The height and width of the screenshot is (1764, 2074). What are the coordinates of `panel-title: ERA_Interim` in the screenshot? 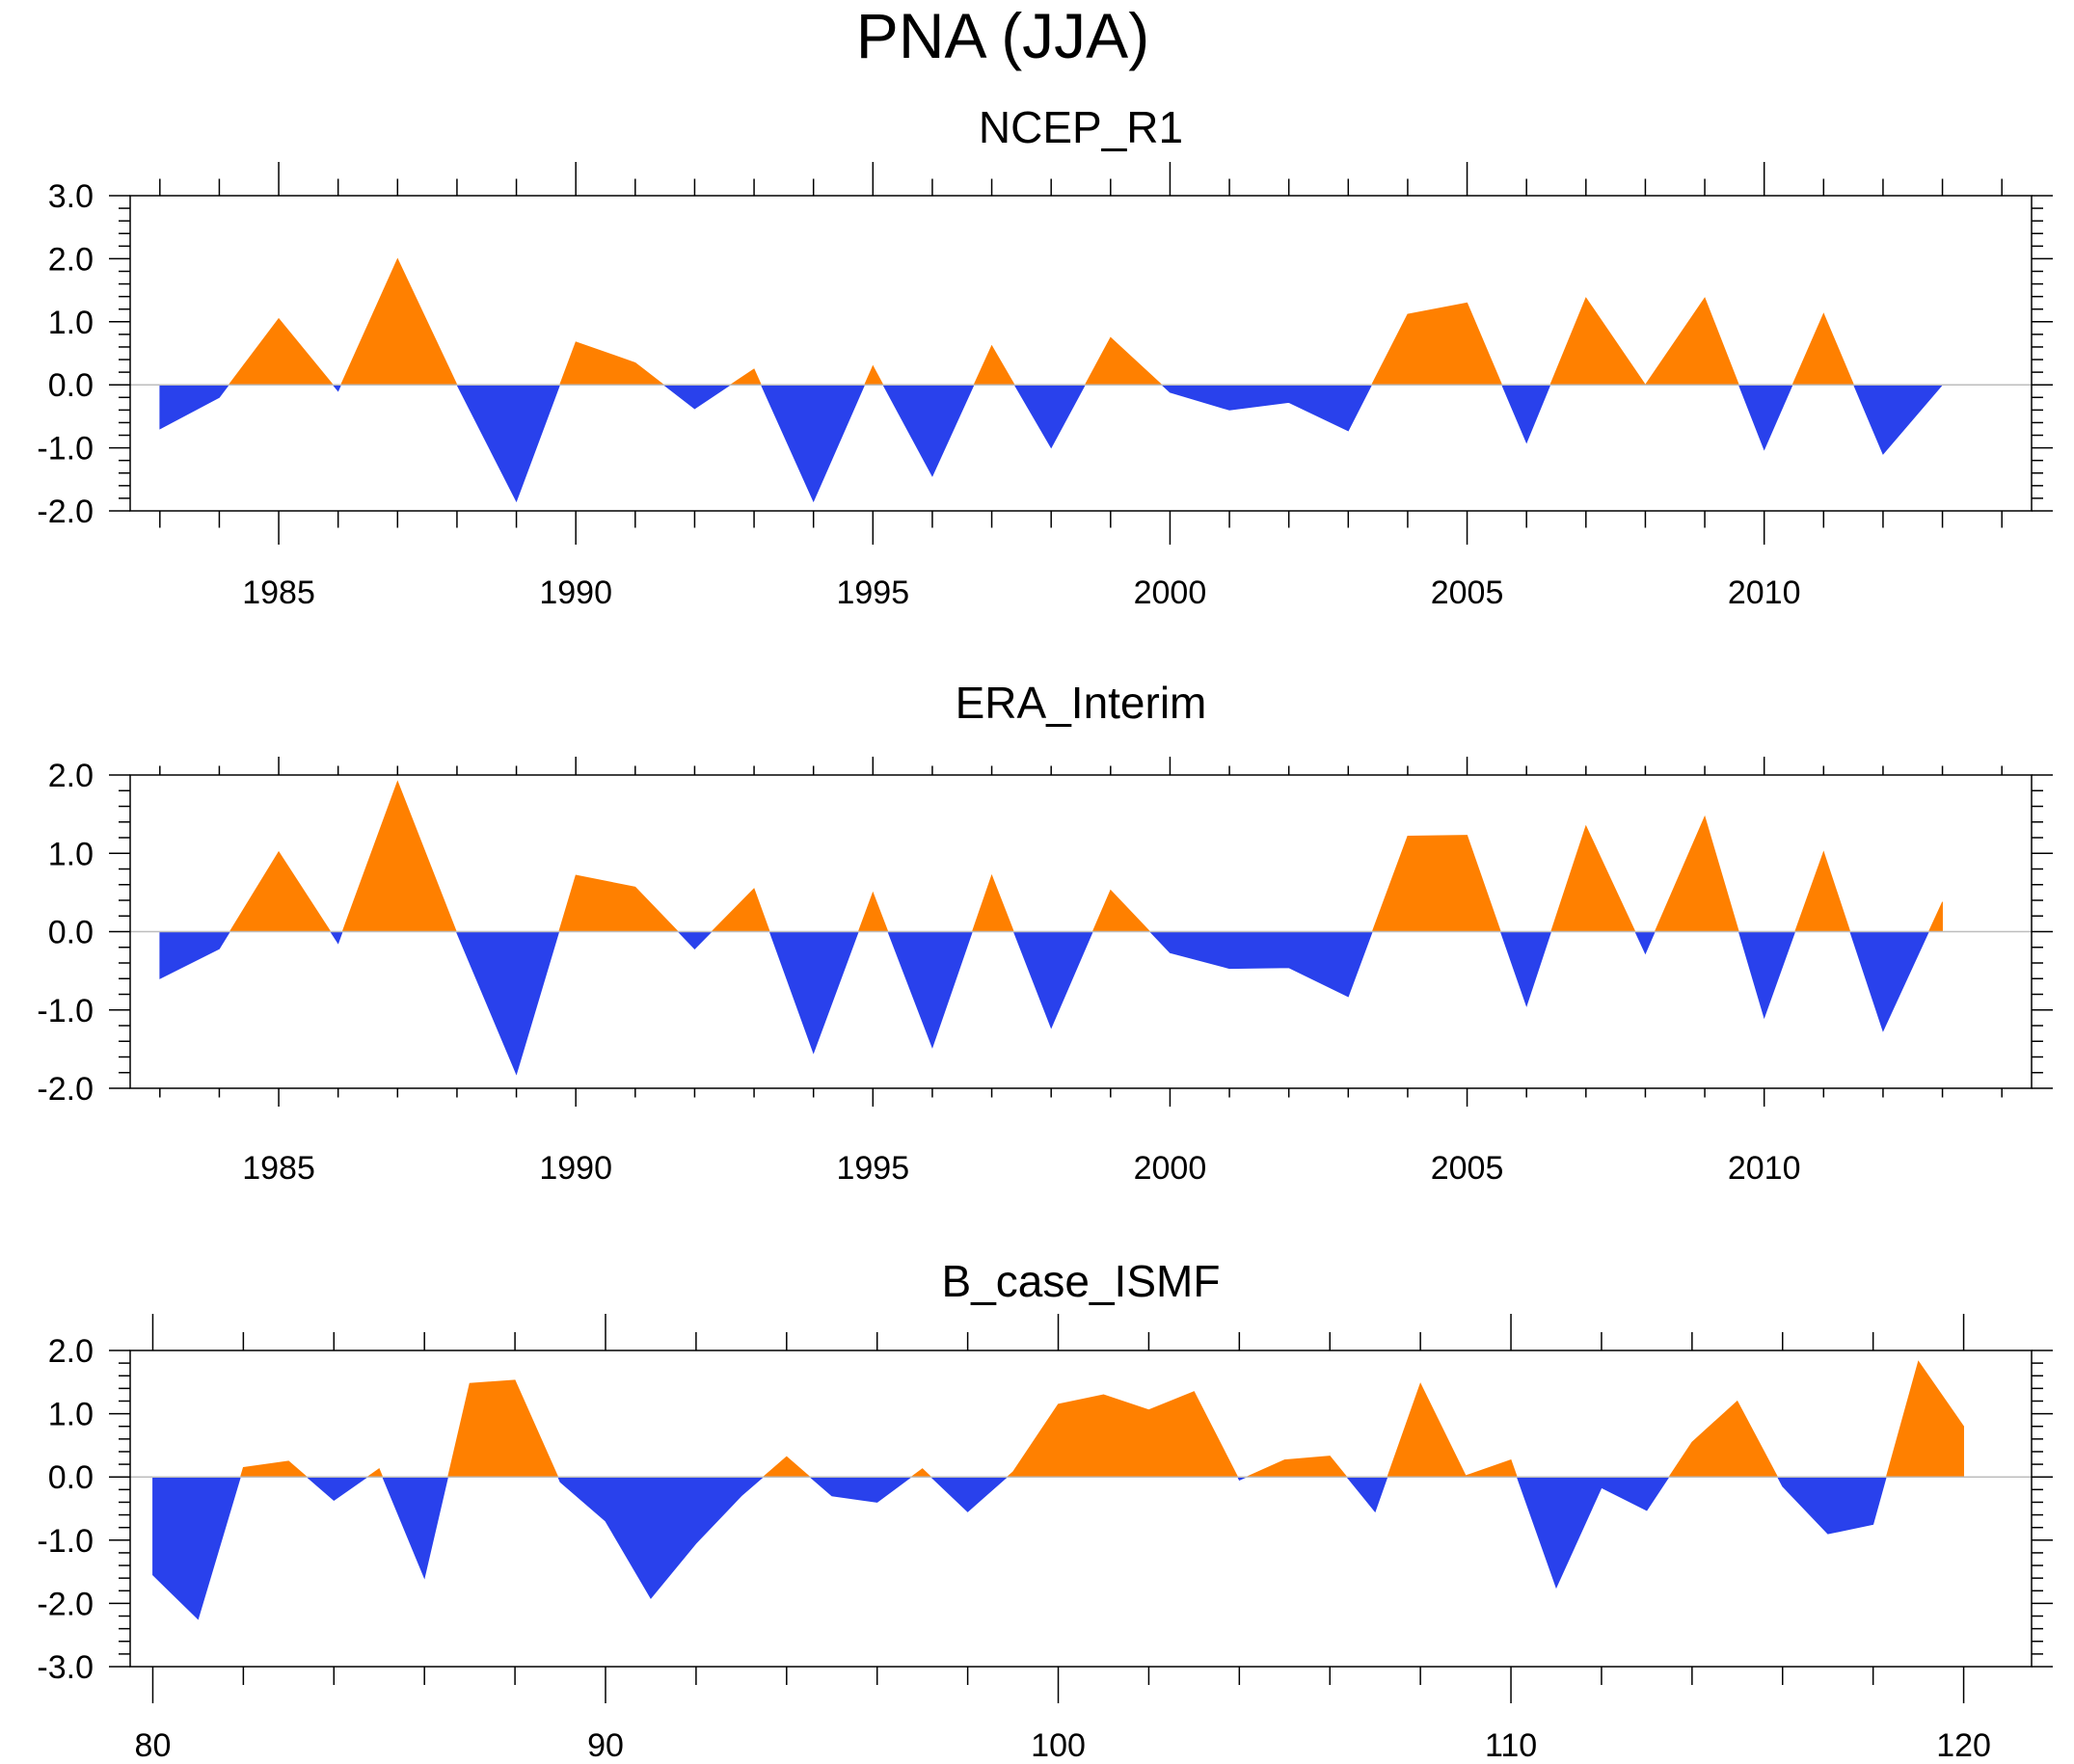 It's located at (1081, 703).